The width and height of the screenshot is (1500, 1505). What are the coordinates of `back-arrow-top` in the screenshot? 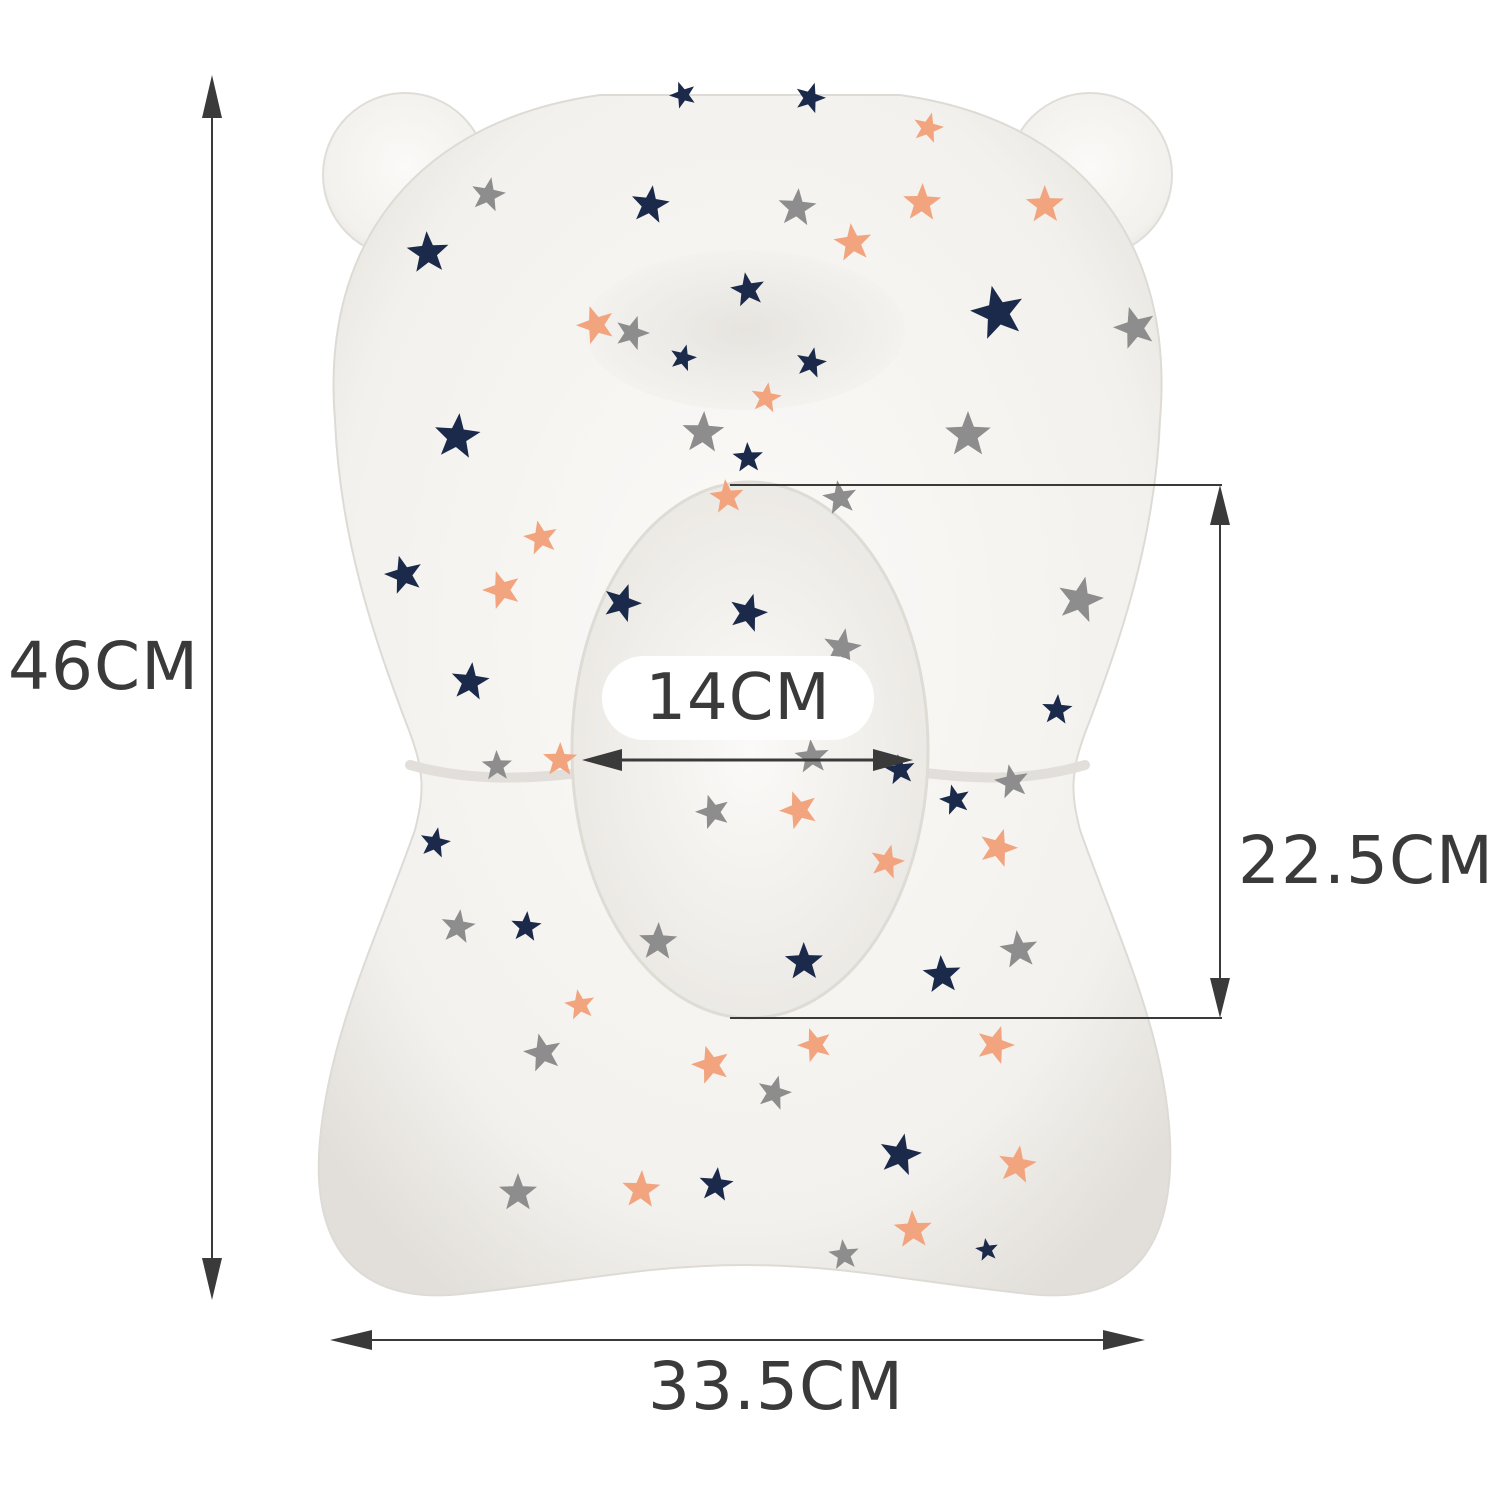 It's located at (1220, 505).